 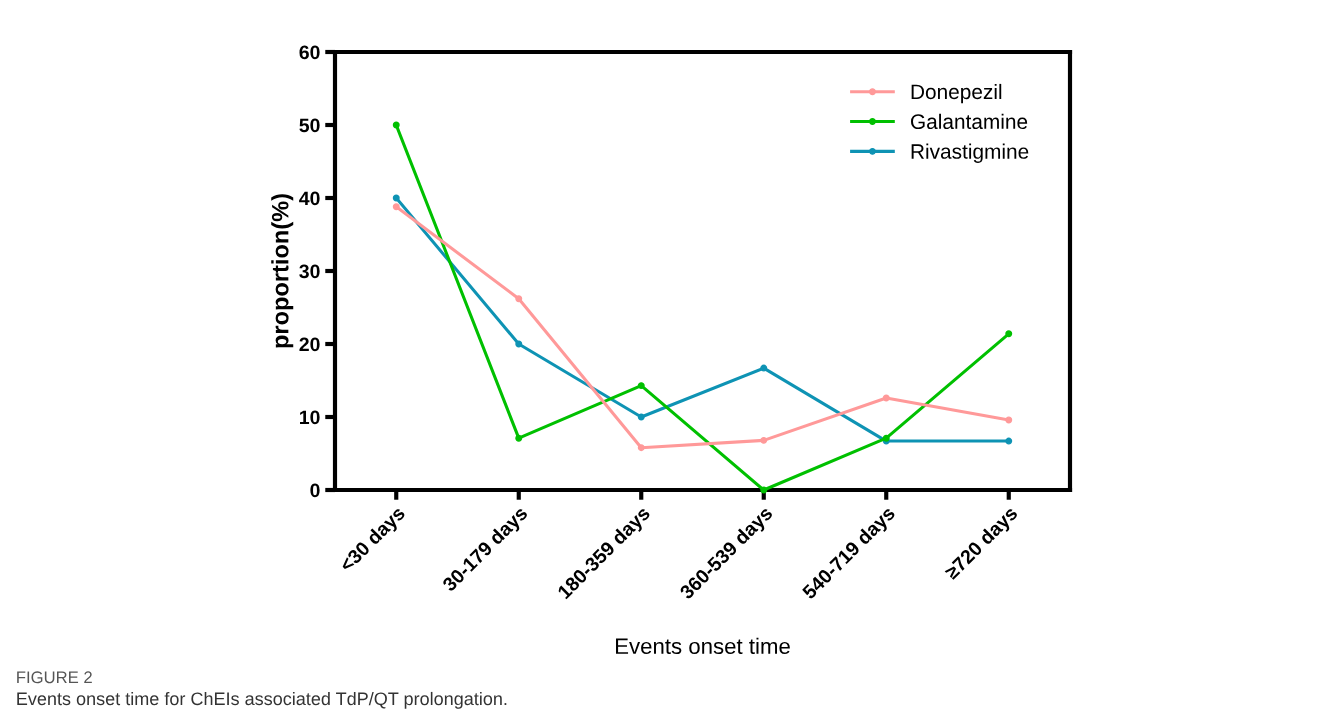 I want to click on legend-label: Donepezil, so click(x=956, y=93).